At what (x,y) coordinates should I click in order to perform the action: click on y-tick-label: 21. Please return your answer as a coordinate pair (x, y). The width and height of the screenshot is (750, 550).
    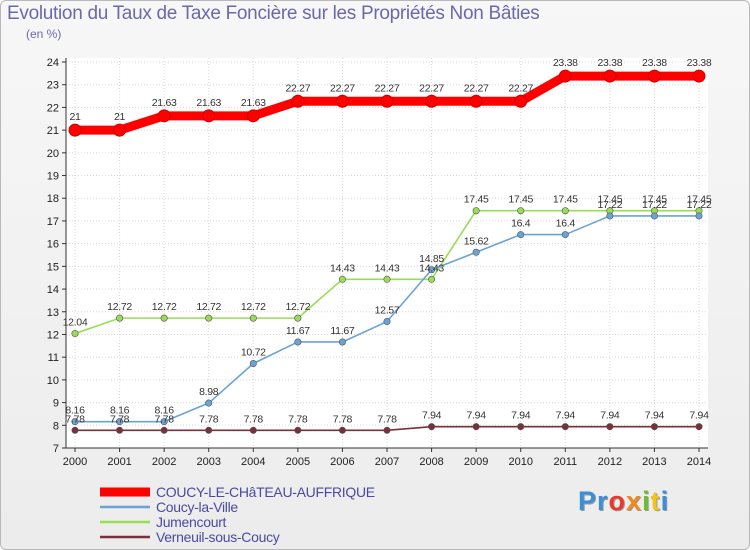
    Looking at the image, I should click on (53, 131).